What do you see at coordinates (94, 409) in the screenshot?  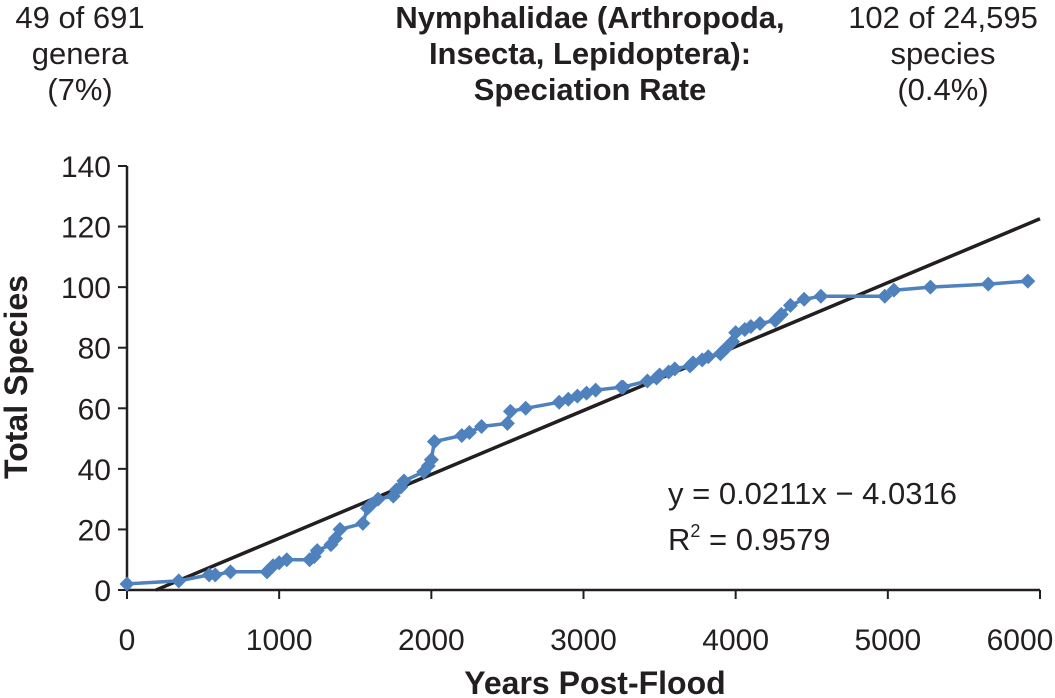 I see `y-tick-label: 60` at bounding box center [94, 409].